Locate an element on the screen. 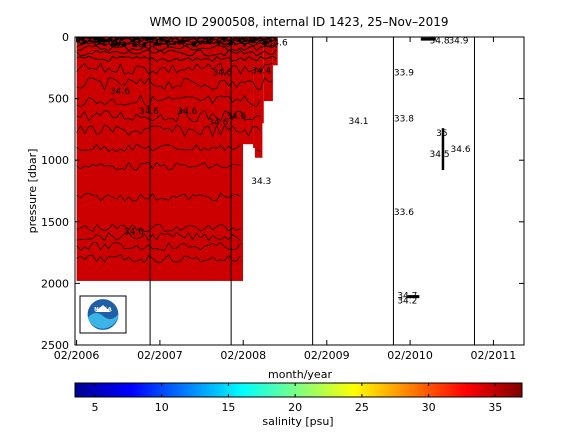 This screenshot has width=576, height=432. contour-label: 33.9 is located at coordinates (404, 74).